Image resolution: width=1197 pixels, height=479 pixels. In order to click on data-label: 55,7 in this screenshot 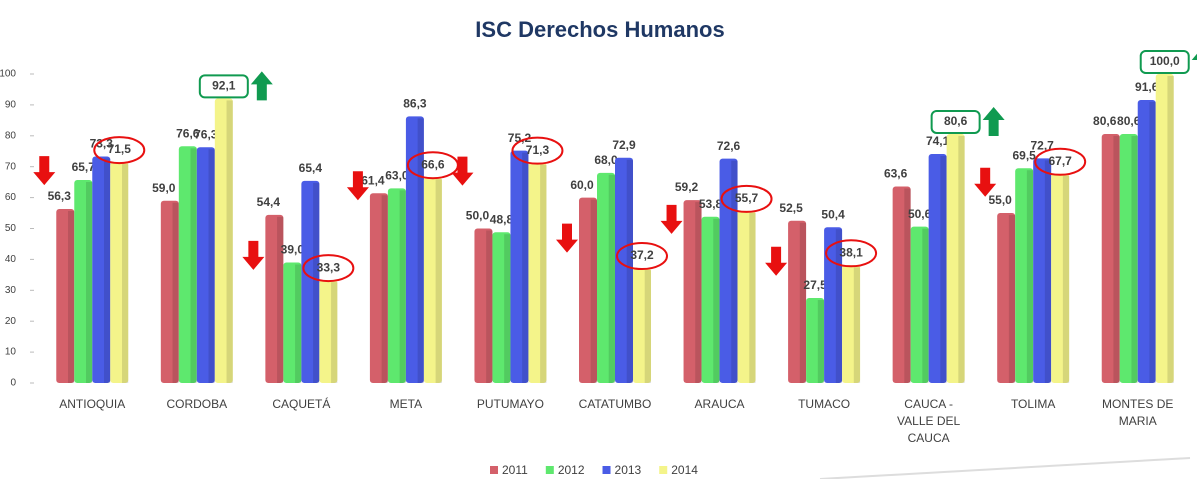, I will do `click(747, 198)`.